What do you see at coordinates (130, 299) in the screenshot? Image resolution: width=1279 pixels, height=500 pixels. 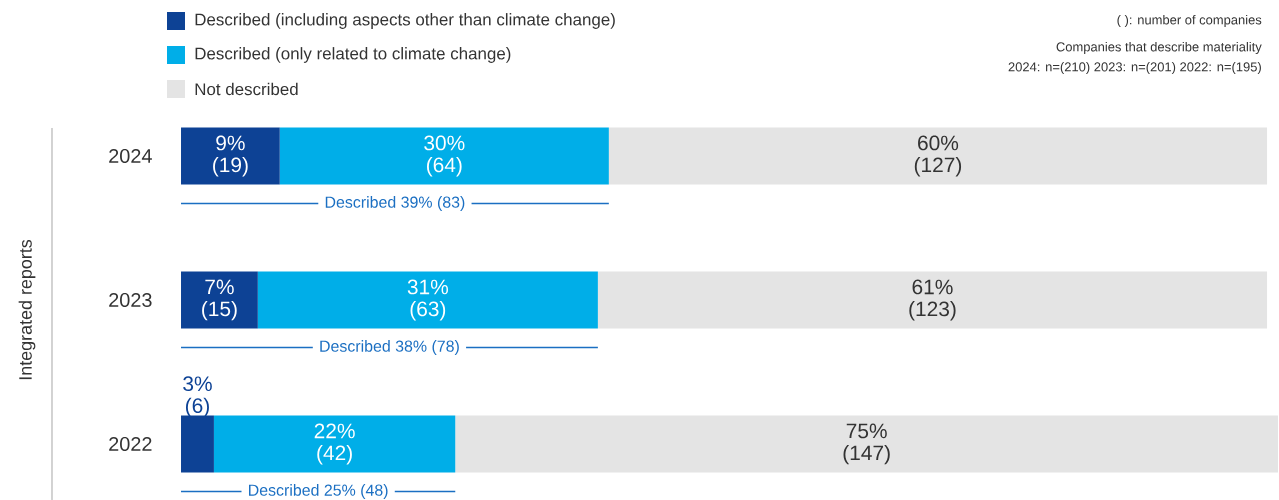 I see `y-tick-label: 2023` at bounding box center [130, 299].